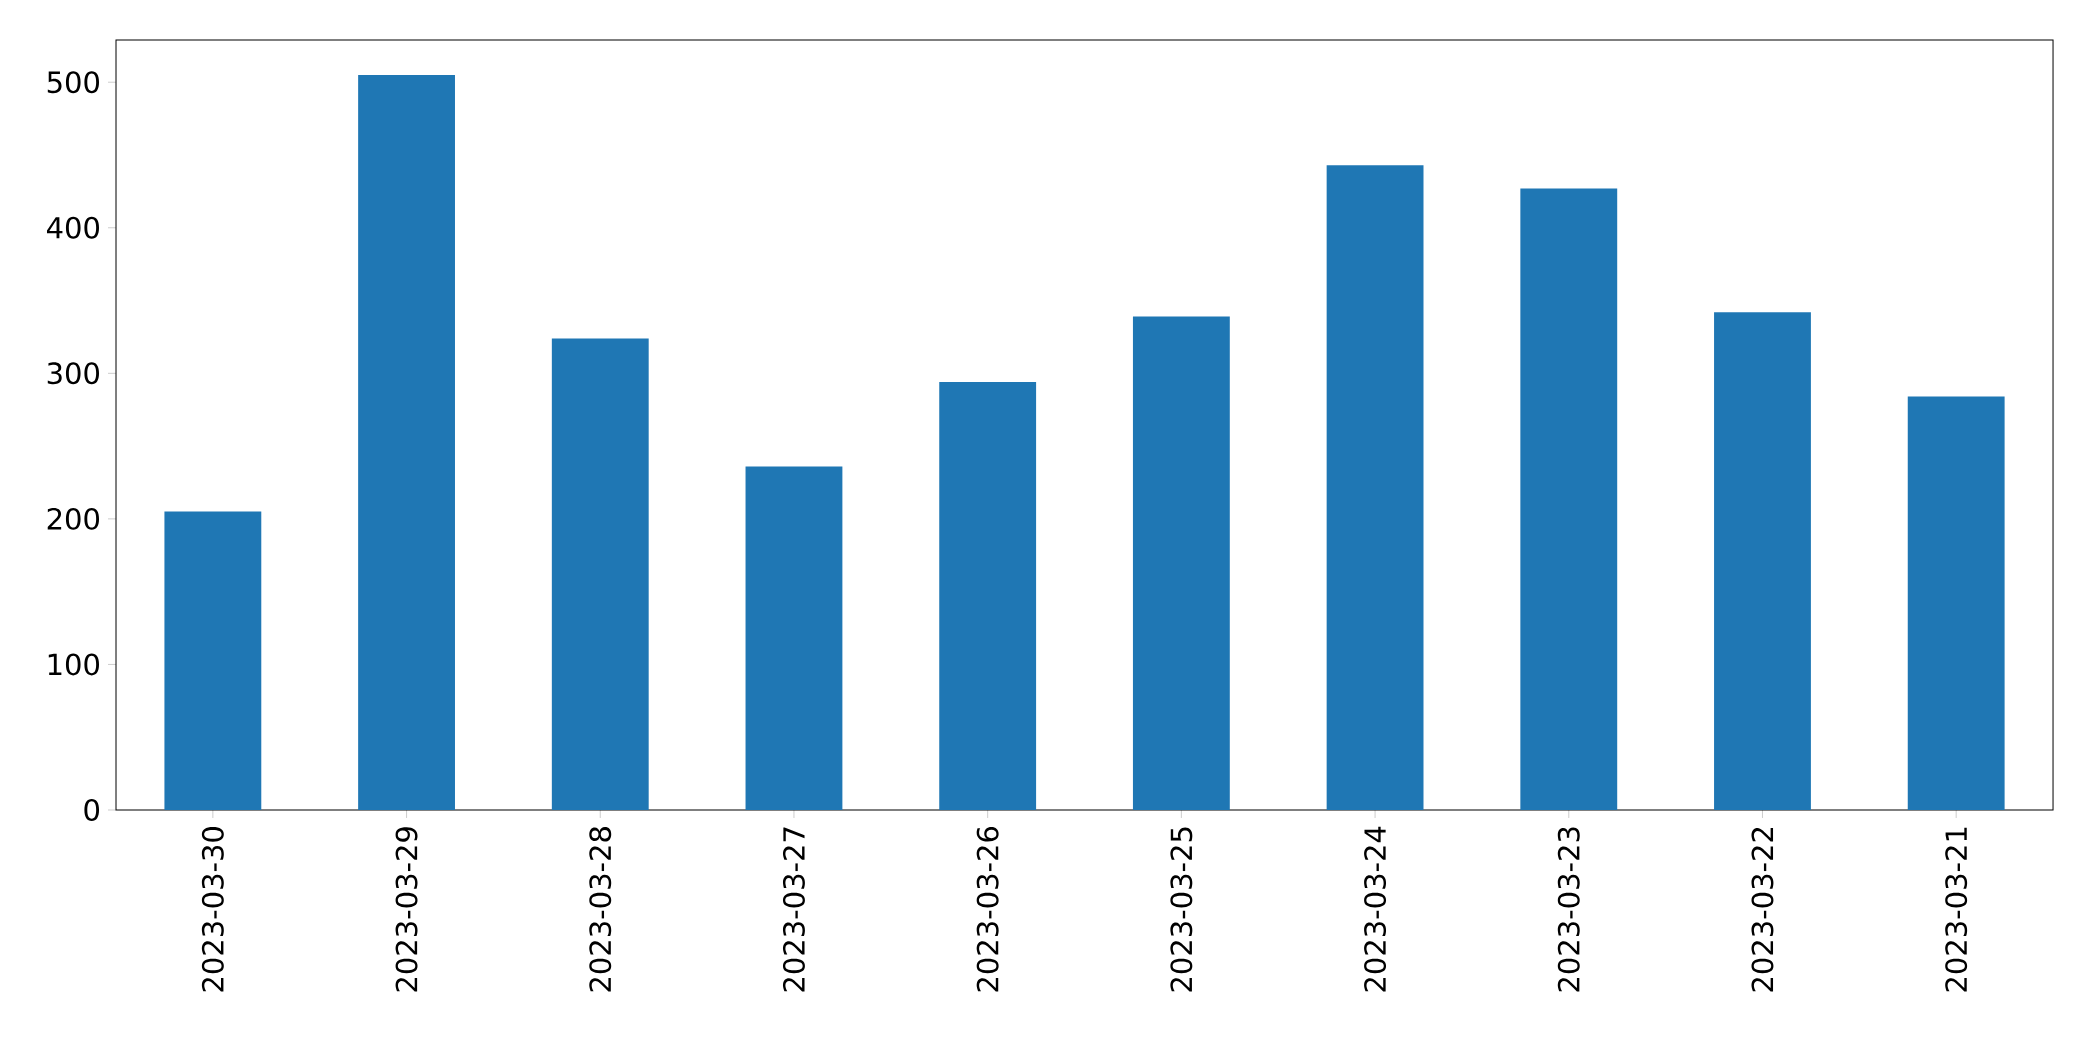 This screenshot has width=2093, height=1061. What do you see at coordinates (73, 518) in the screenshot?
I see `y-tick-label: 200` at bounding box center [73, 518].